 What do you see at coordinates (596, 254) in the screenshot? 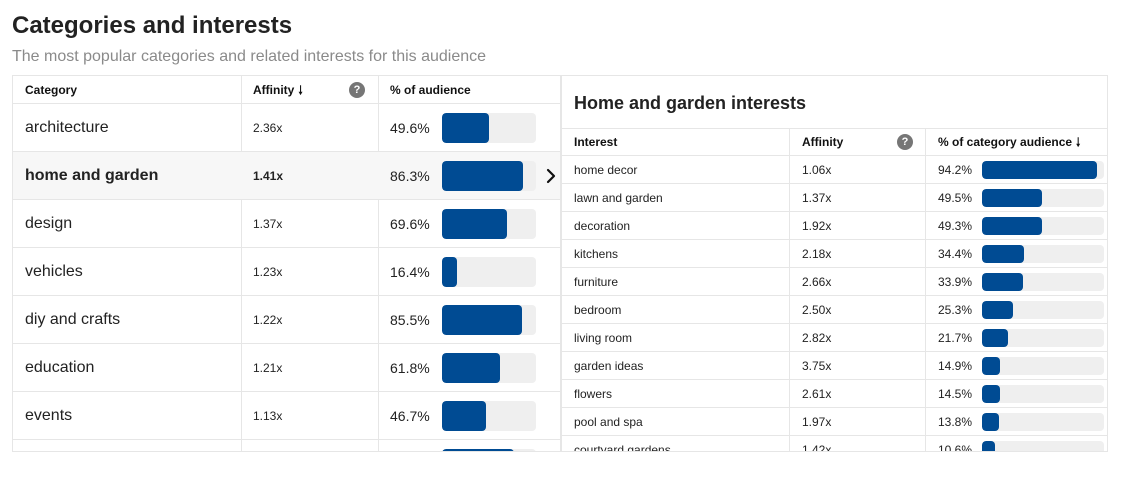
I see `interest-name: kitchens` at bounding box center [596, 254].